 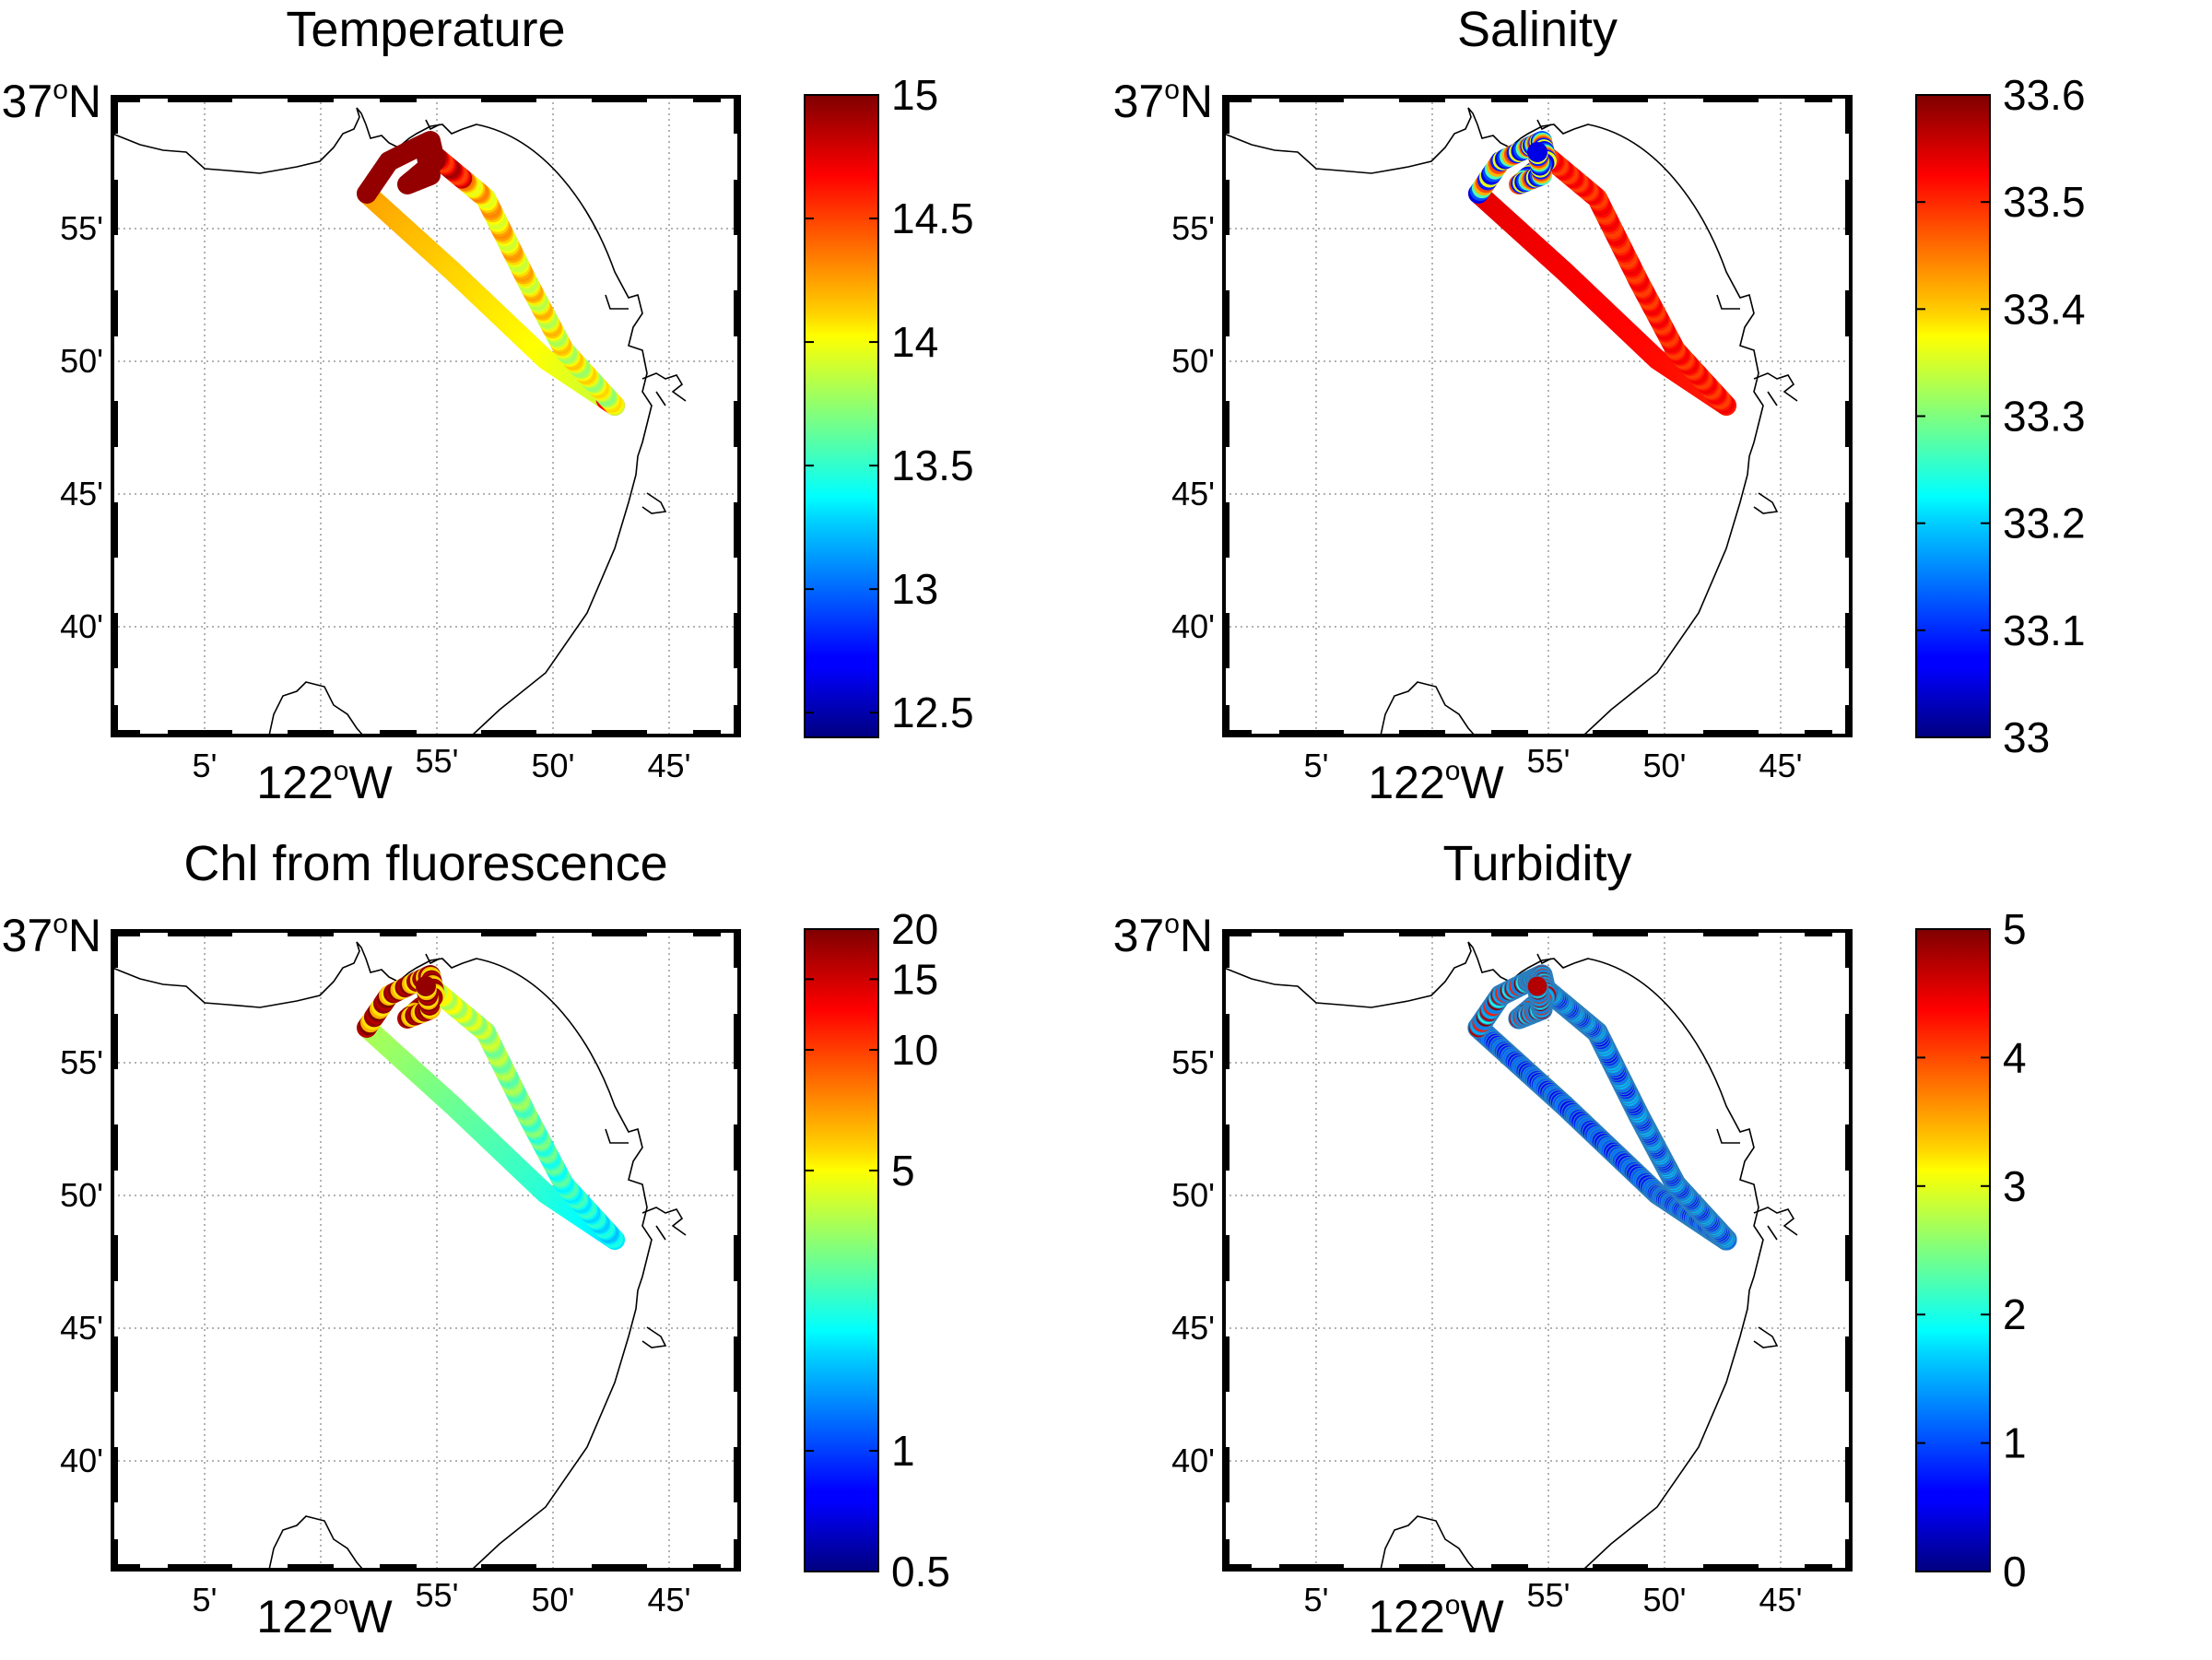 What do you see at coordinates (2044, 95) in the screenshot?
I see `colorbar-tick-label: 33.6` at bounding box center [2044, 95].